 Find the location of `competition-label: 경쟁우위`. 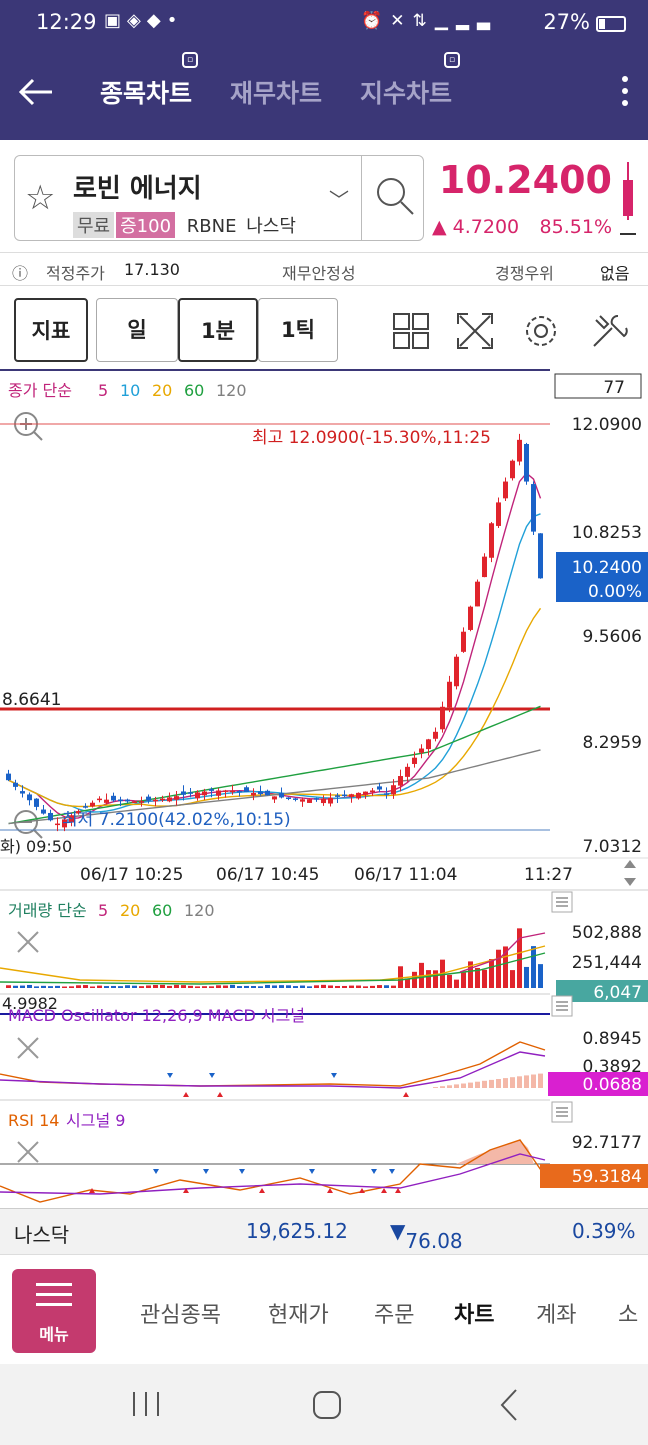

competition-label: 경쟁우위 is located at coordinates (524, 273).